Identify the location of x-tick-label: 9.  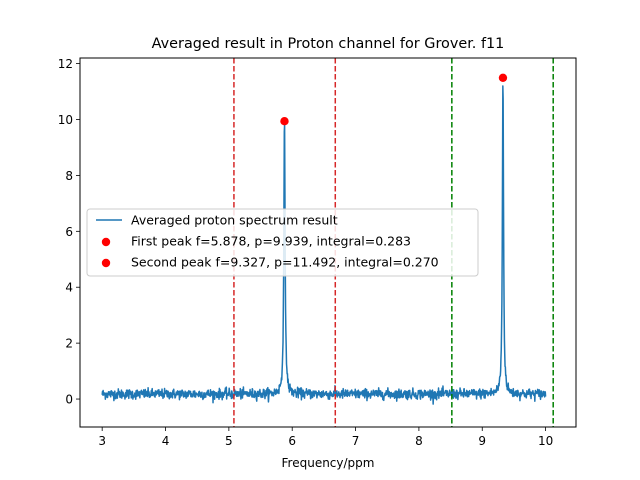
(482, 441).